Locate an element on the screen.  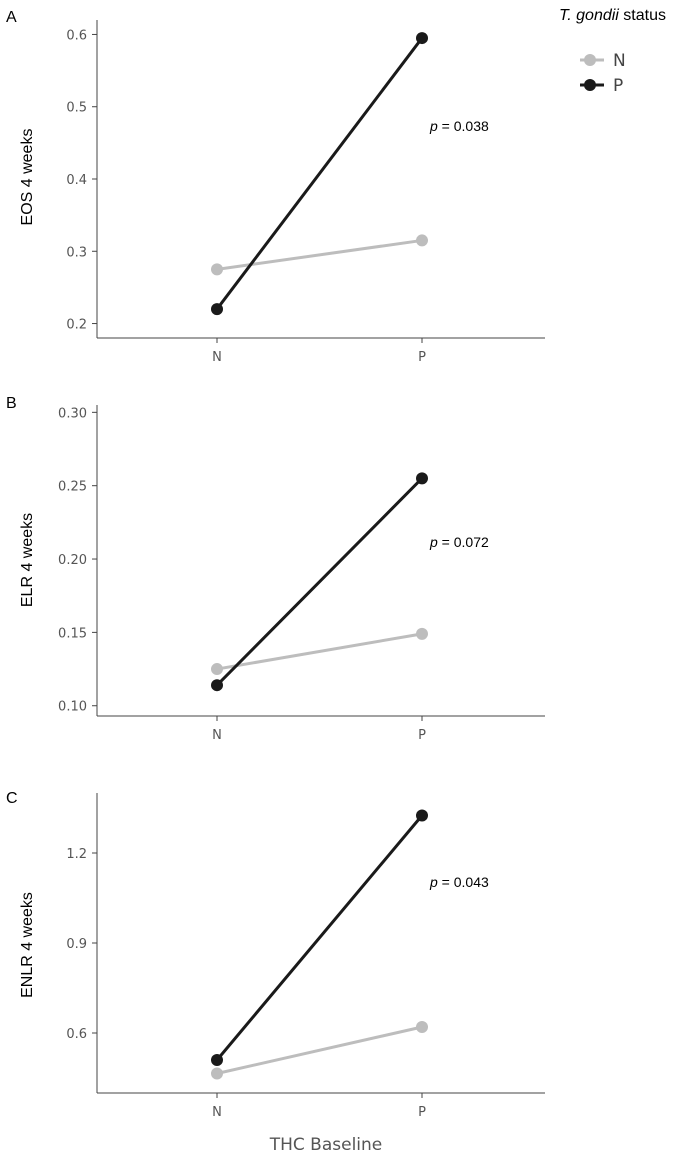
y-axis-label: EOS 4 weeks is located at coordinates (27, 177).